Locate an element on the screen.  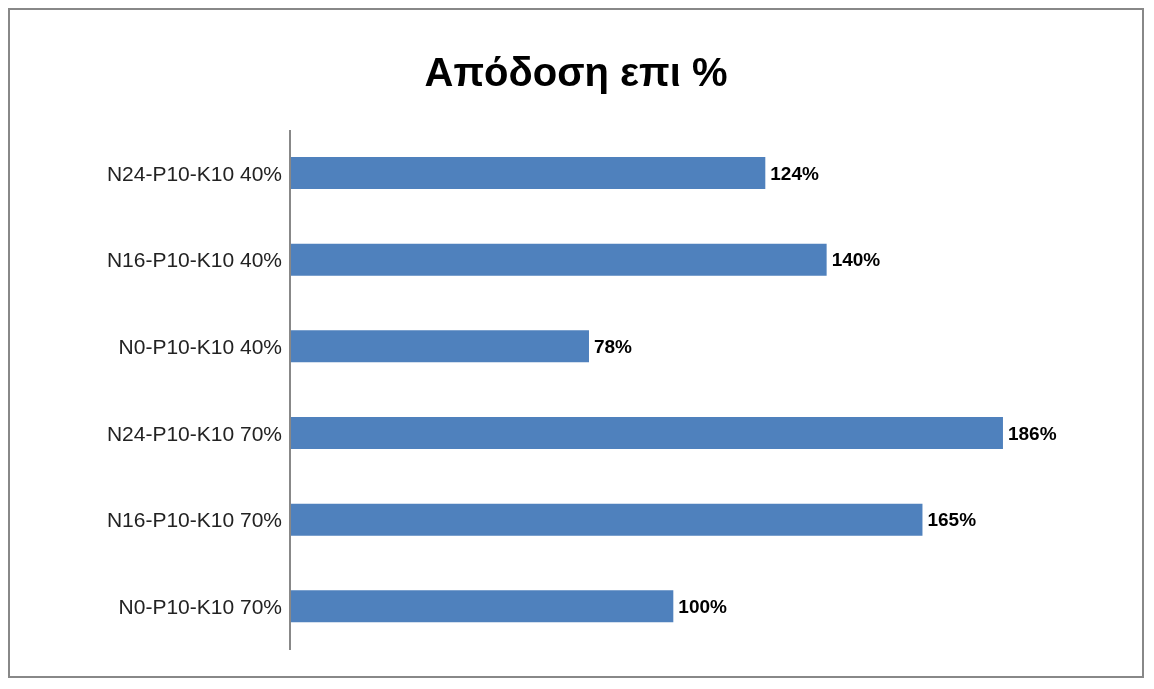
y-tick-label: N0-P10-K10 40% is located at coordinates (200, 347).